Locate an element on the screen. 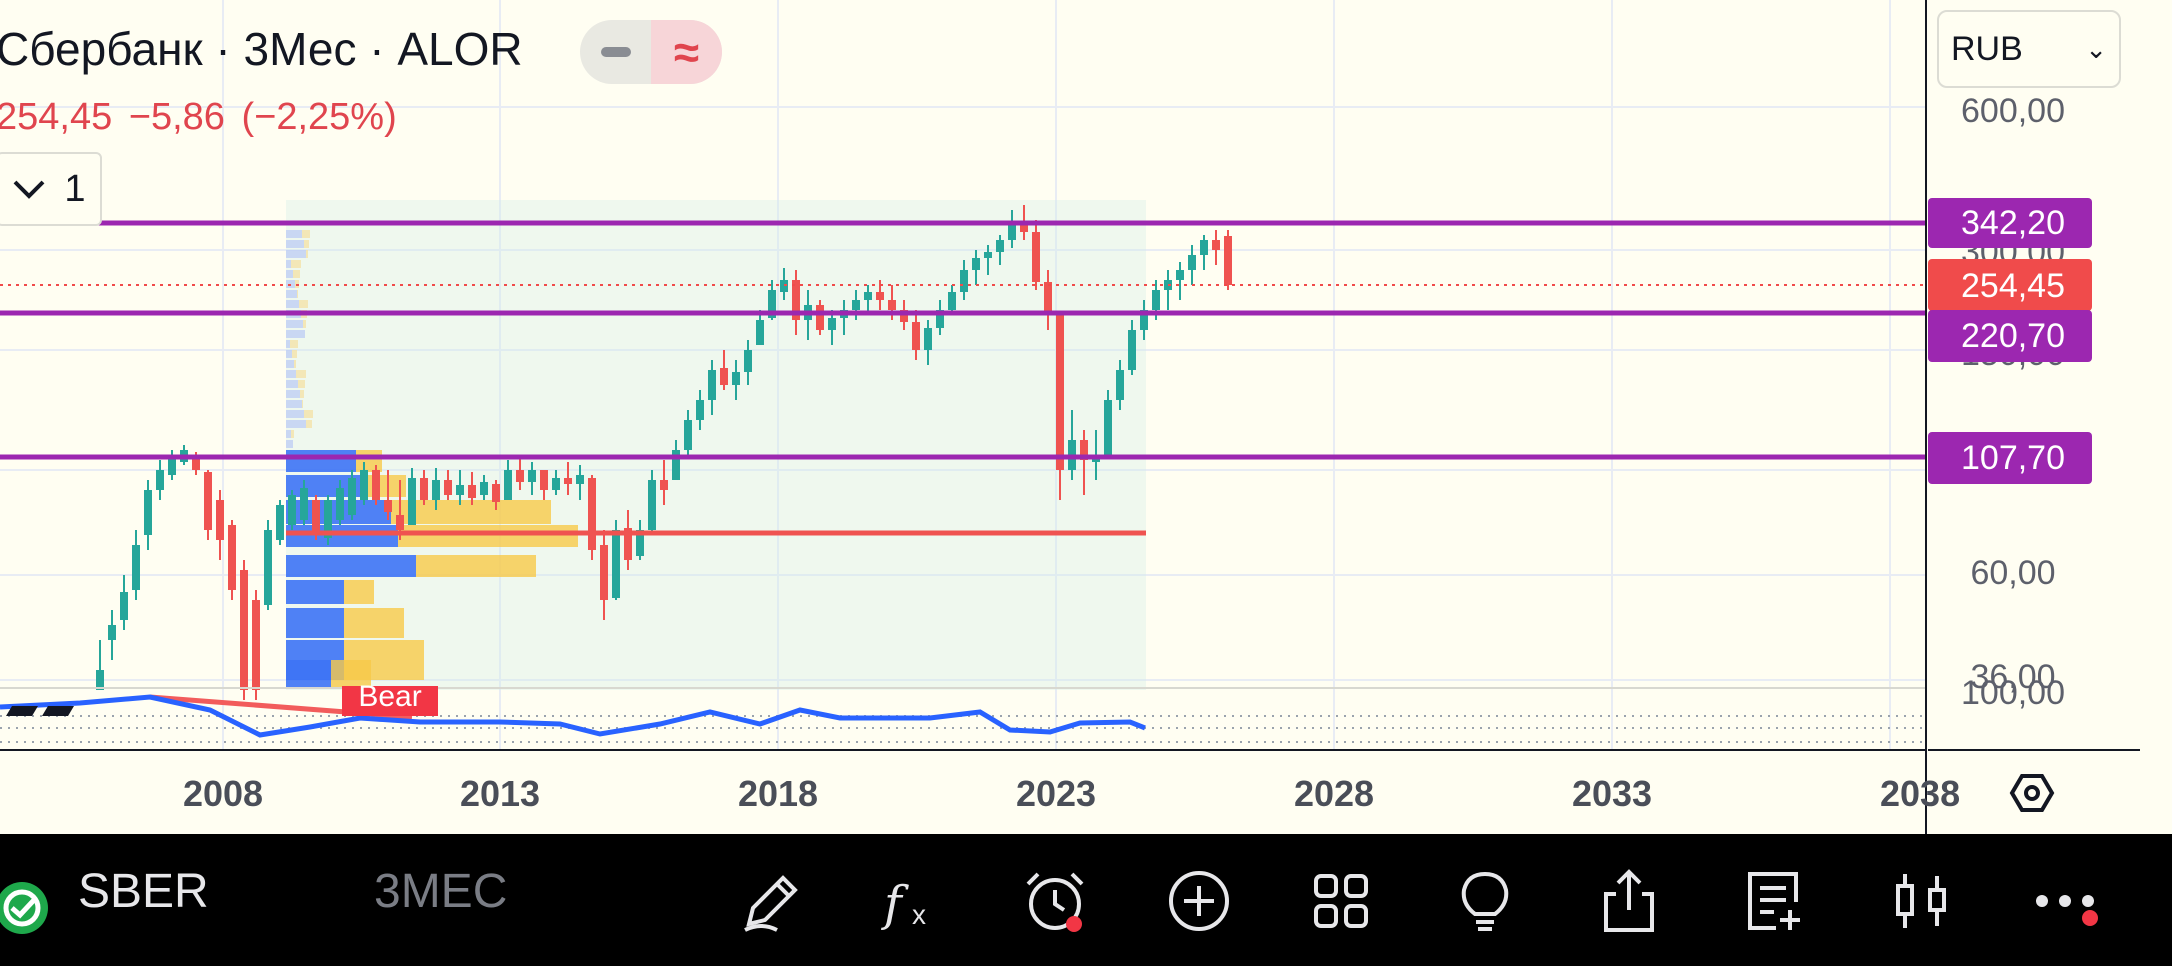  indicator-count: 1 is located at coordinates (75, 188).